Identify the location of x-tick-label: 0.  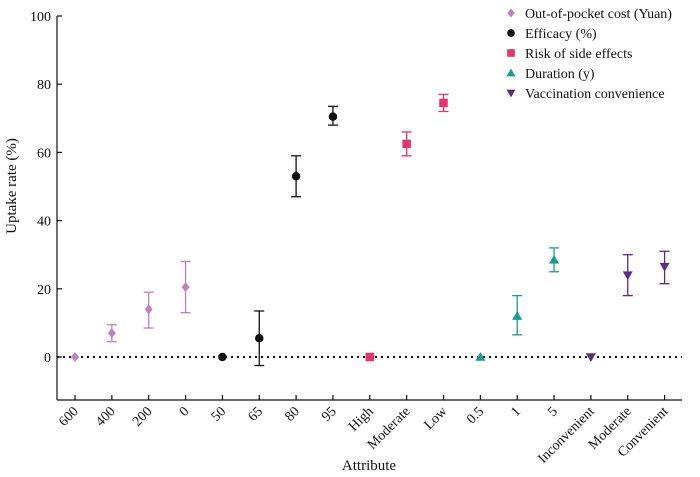
(185, 412).